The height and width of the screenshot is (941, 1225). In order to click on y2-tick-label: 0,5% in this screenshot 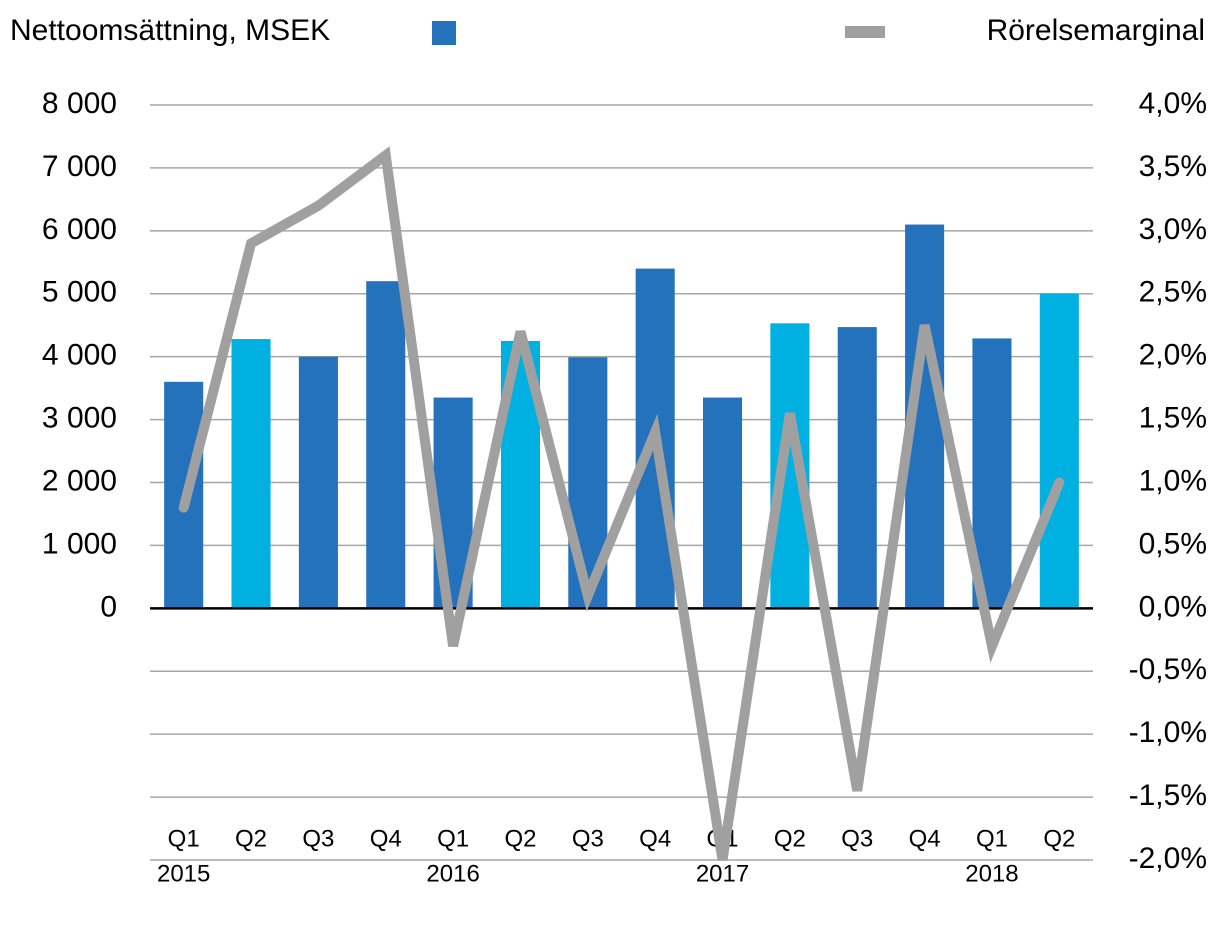, I will do `click(1173, 543)`.